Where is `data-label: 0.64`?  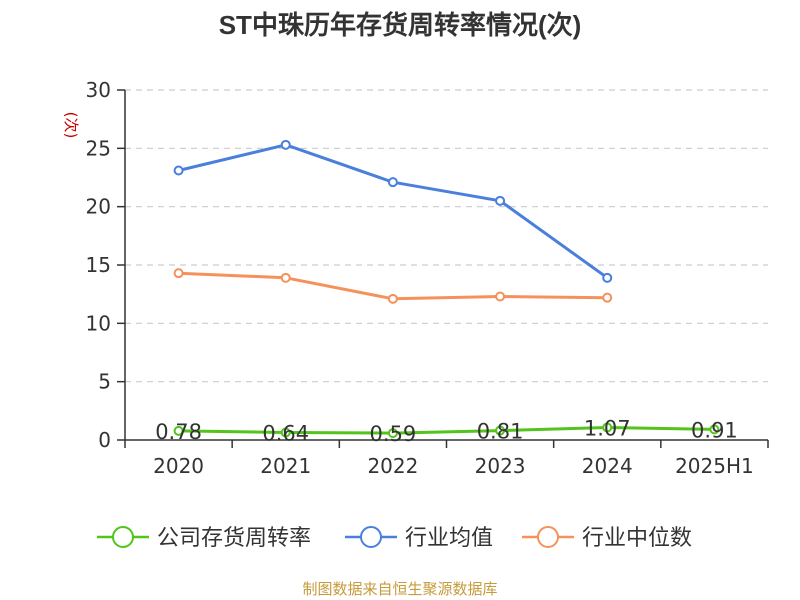 data-label: 0.64 is located at coordinates (285, 434).